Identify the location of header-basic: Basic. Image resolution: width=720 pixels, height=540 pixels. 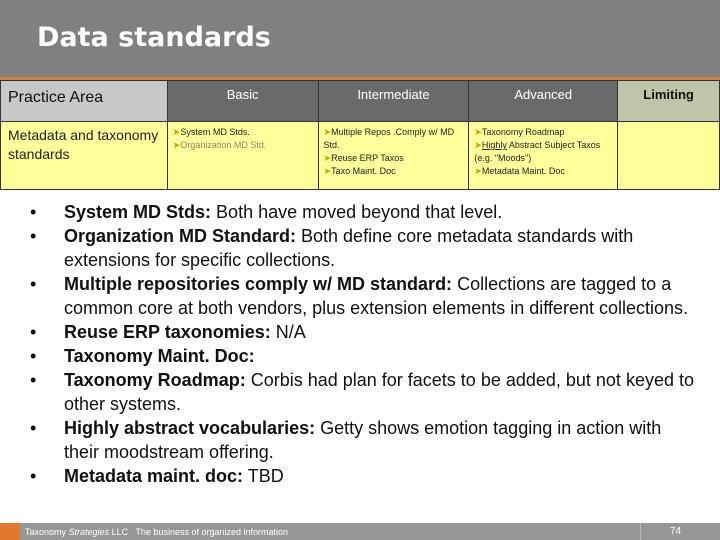
(242, 101).